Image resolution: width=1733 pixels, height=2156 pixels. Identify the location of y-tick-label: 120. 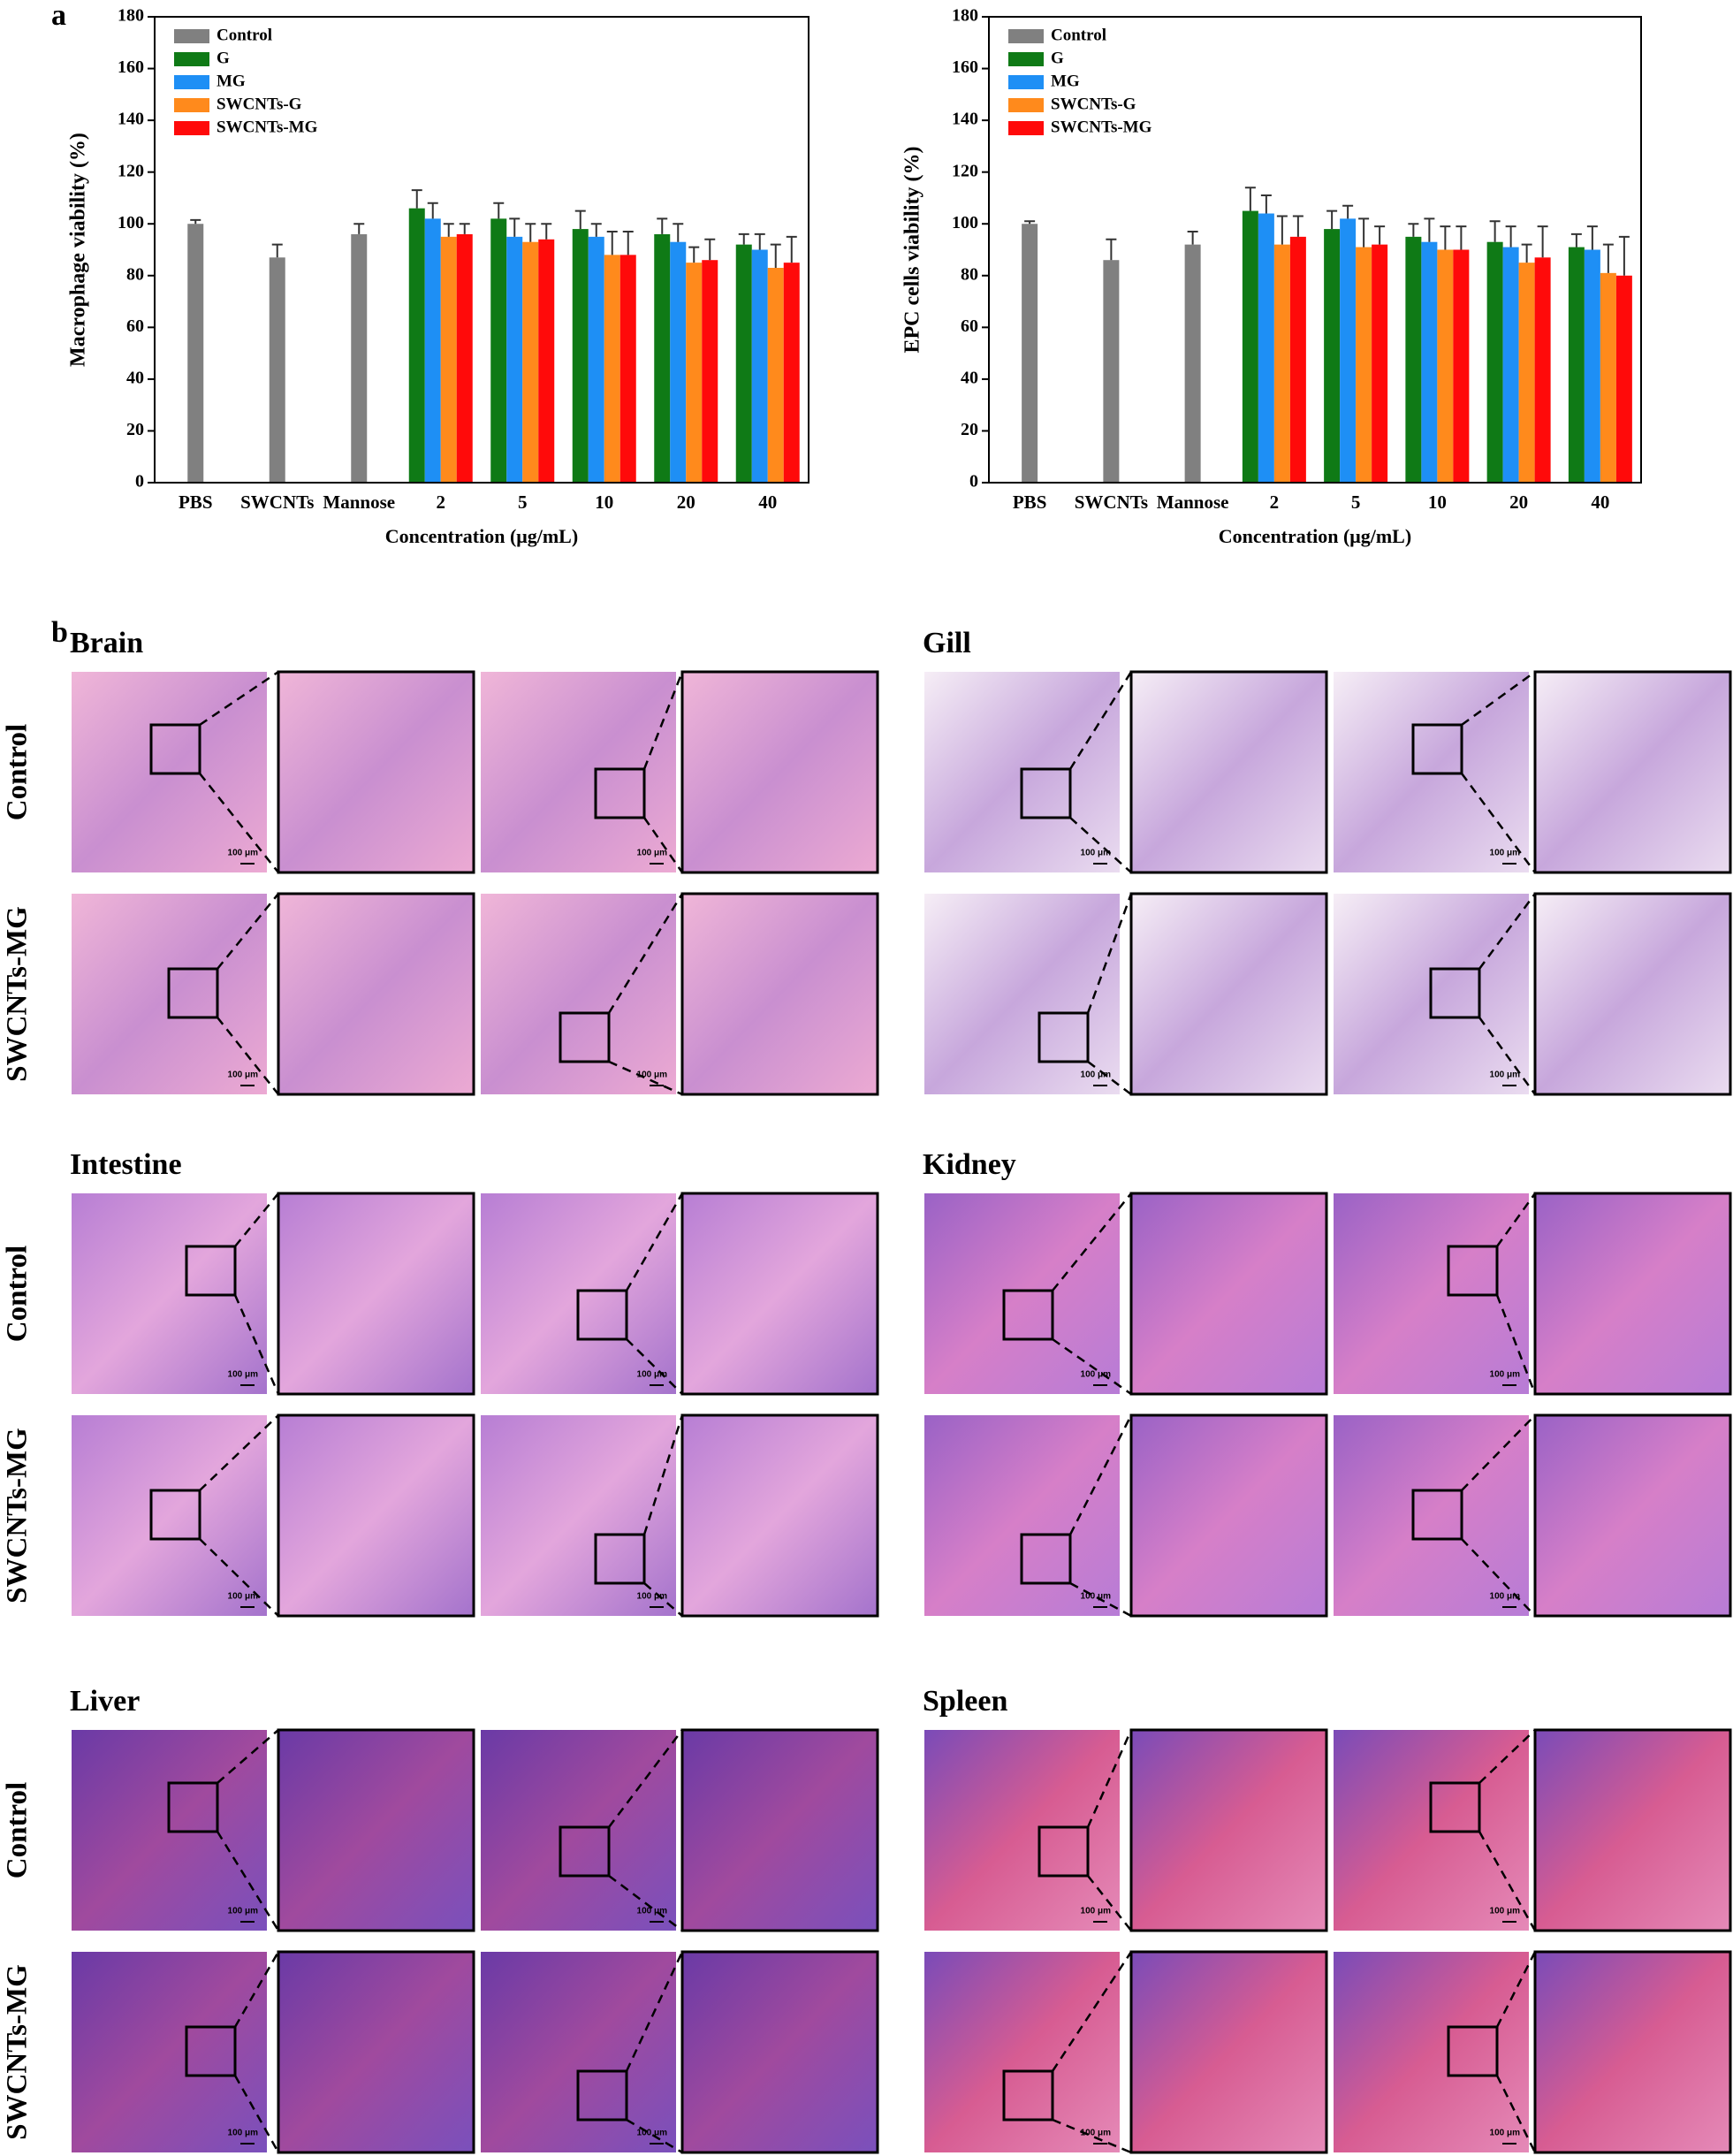
(131, 170).